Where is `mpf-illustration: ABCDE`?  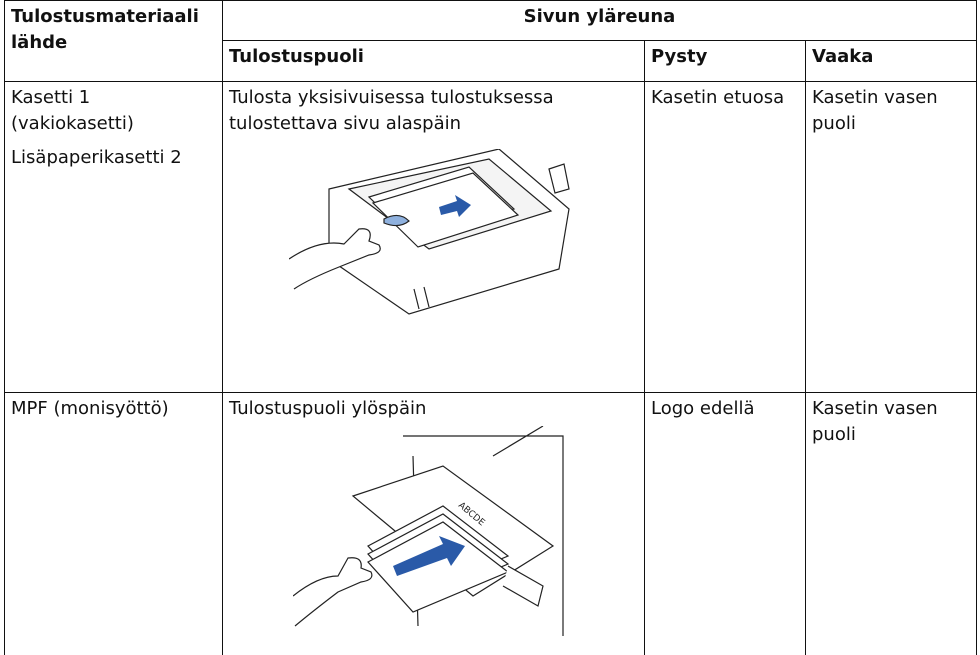
mpf-illustration: ABCDE is located at coordinates (428, 531).